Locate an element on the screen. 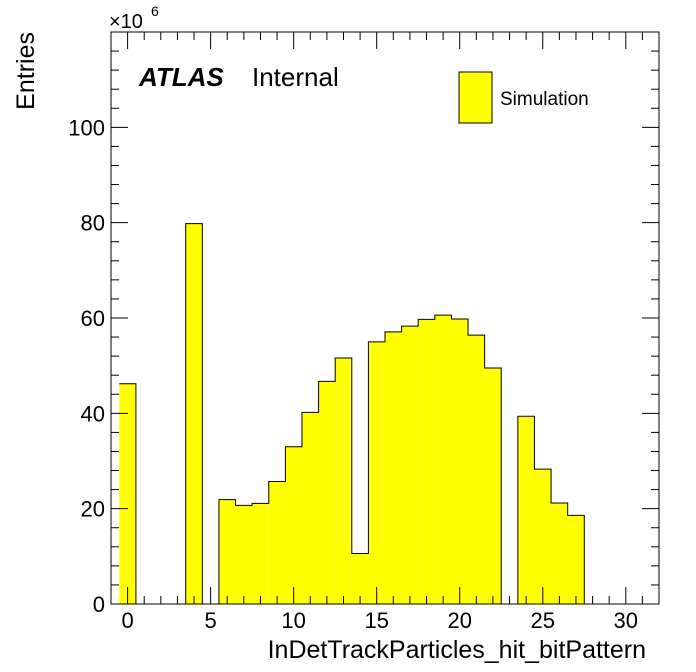 This screenshot has height=672, width=696. x-tick-label: 0 is located at coordinates (127, 620).